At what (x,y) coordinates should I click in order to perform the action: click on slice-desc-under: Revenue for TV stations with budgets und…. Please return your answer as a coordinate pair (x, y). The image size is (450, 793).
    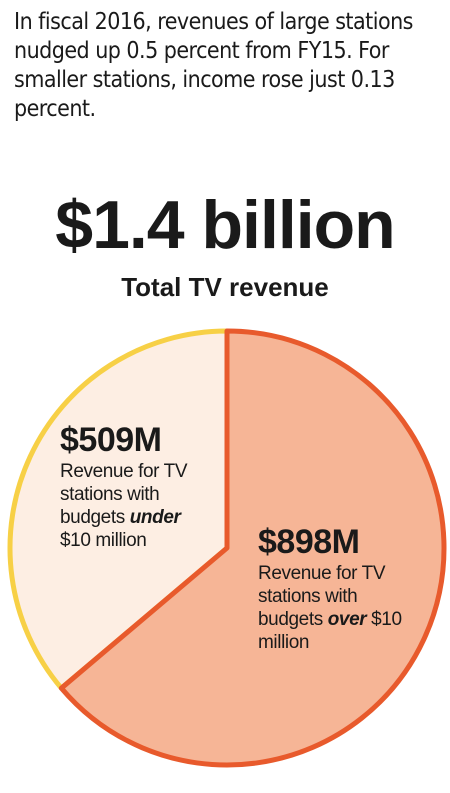
    Looking at the image, I should click on (124, 506).